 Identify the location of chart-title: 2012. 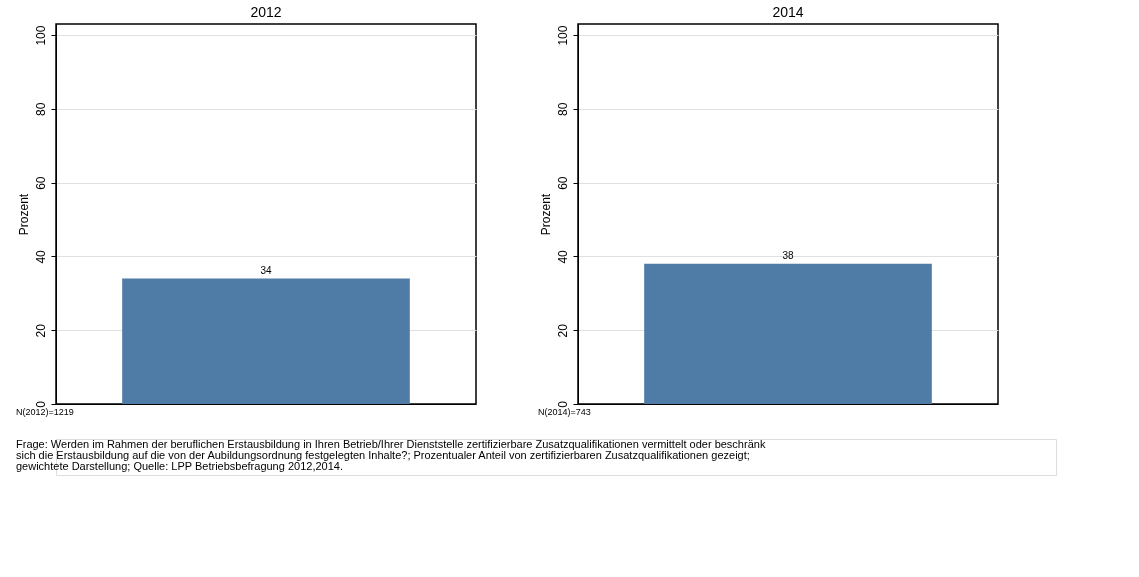
(266, 12).